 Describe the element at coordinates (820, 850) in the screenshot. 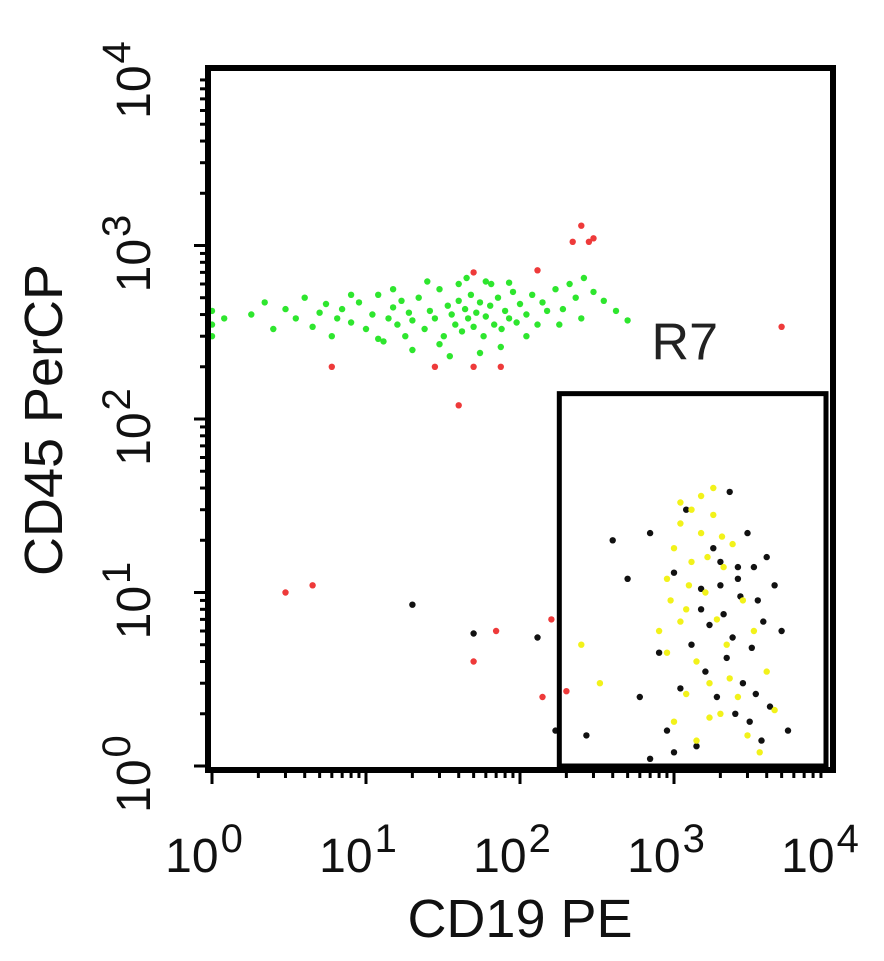

I see `x-tick-label: 10⁴` at that location.